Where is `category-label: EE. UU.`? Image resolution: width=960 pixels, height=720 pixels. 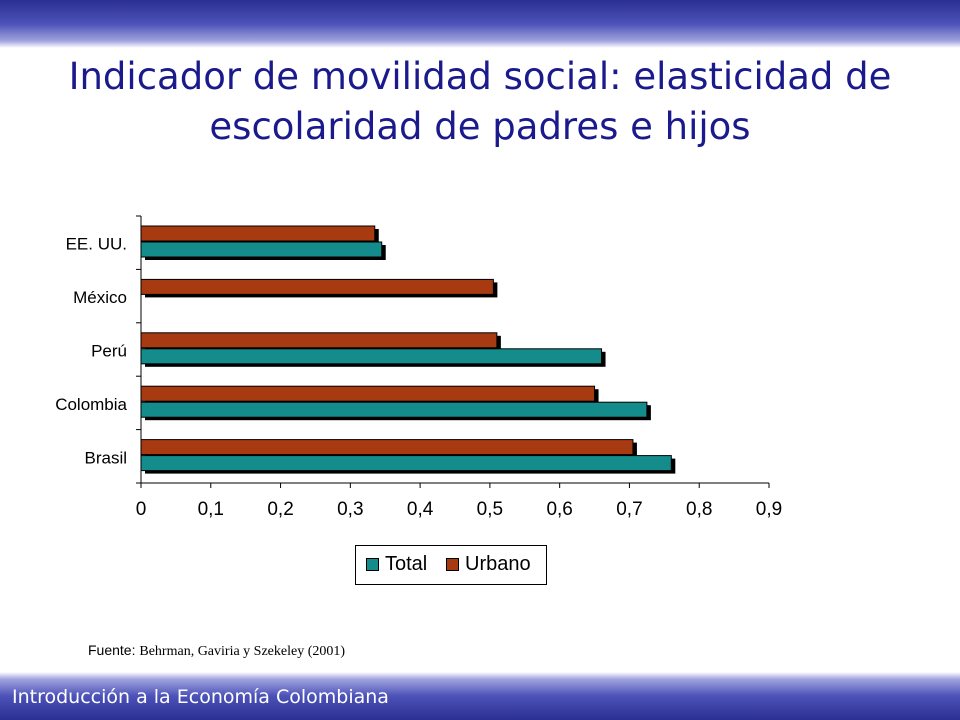
category-label: EE. UU. is located at coordinates (96, 244).